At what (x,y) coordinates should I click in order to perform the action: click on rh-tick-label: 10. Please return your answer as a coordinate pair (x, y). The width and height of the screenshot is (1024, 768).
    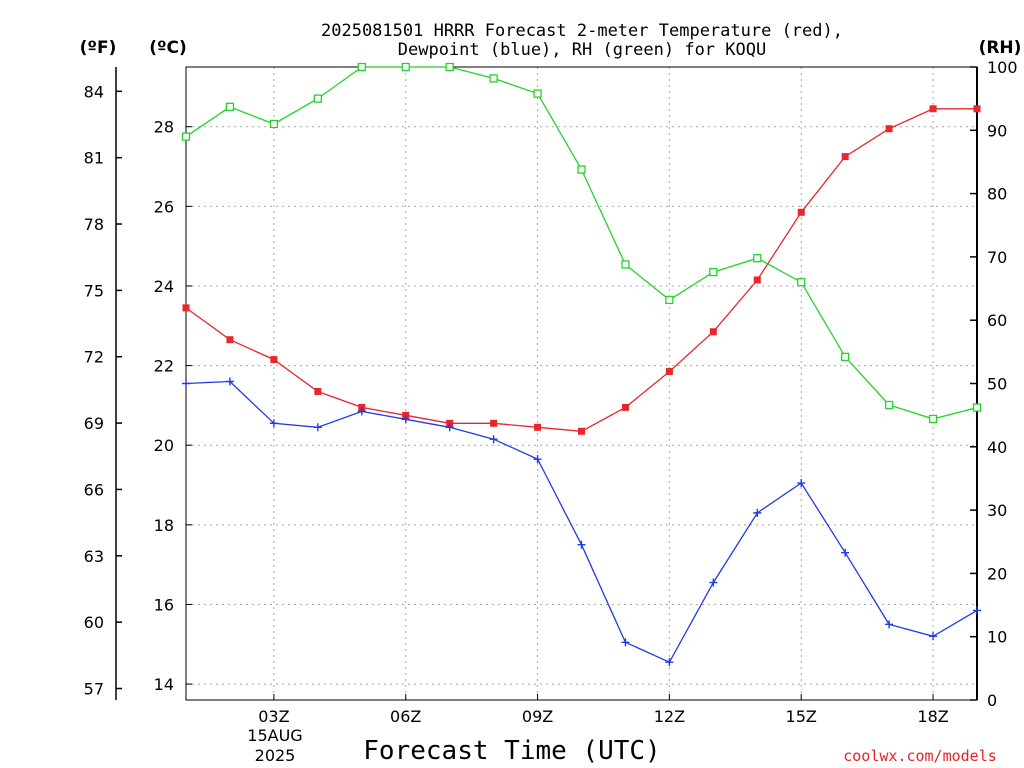
    Looking at the image, I should click on (997, 637).